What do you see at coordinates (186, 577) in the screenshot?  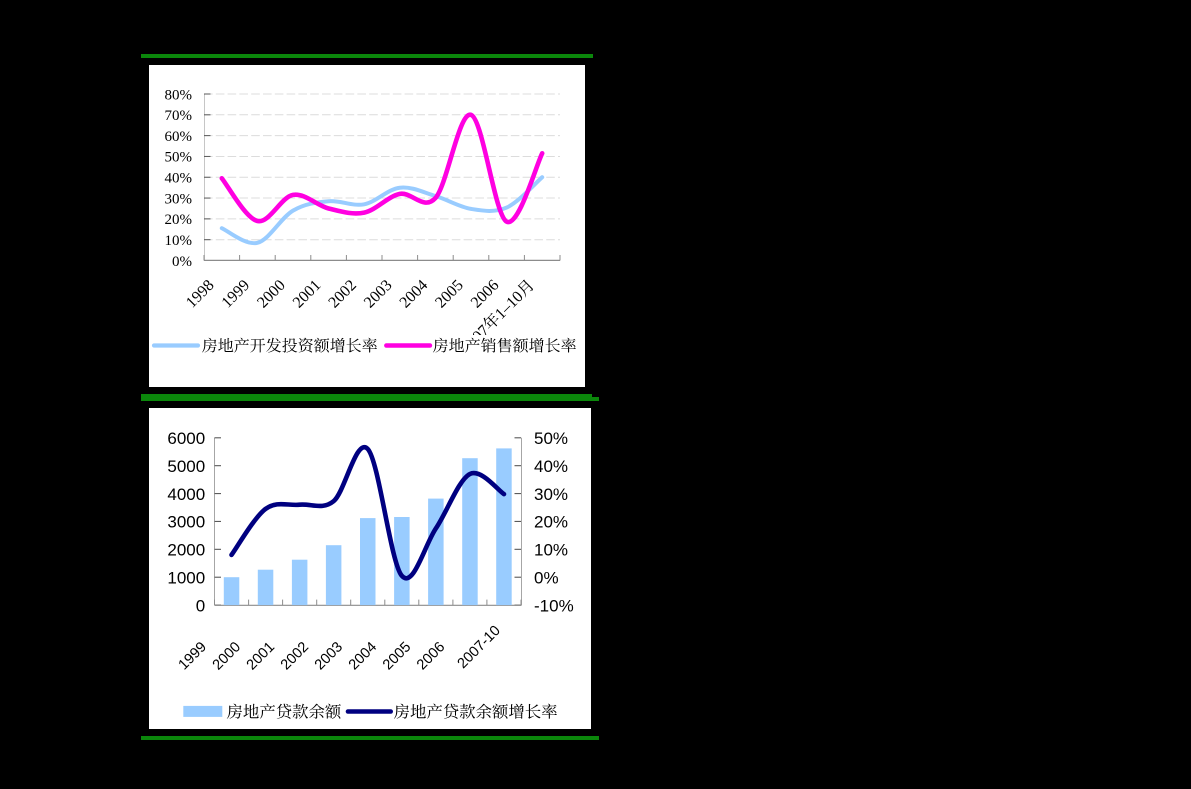 I see `svg-text: 1000` at bounding box center [186, 577].